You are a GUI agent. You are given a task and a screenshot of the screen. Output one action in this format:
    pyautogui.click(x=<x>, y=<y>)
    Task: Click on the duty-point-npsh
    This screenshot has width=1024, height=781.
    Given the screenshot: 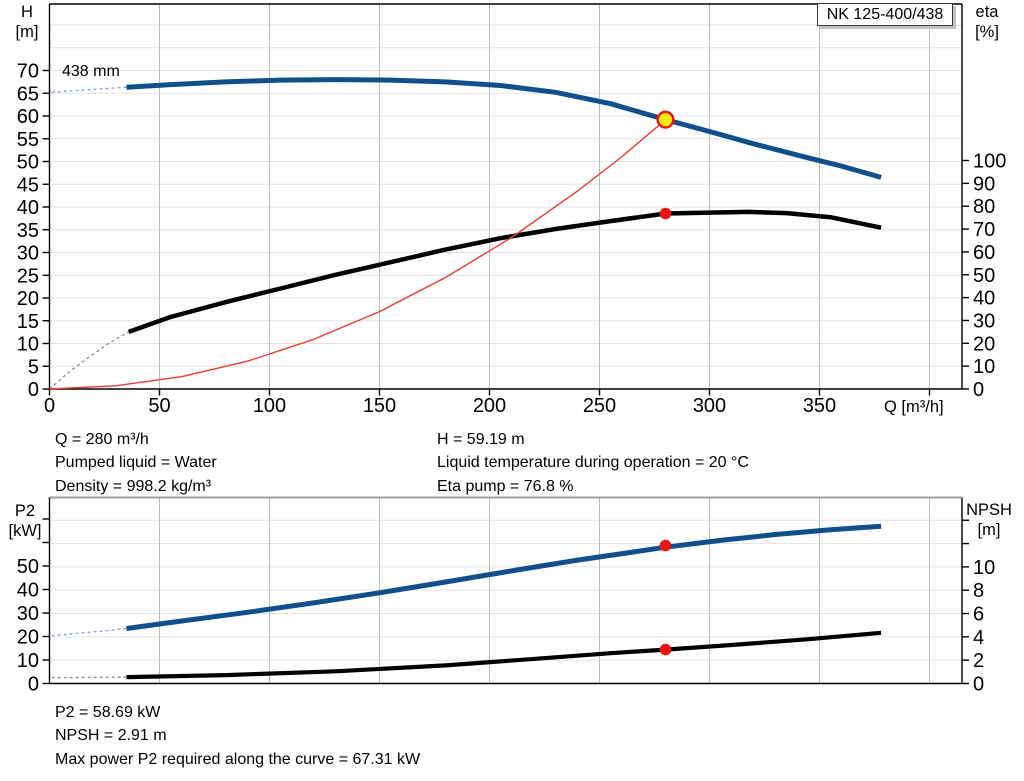 What is the action you would take?
    pyautogui.click(x=665, y=649)
    